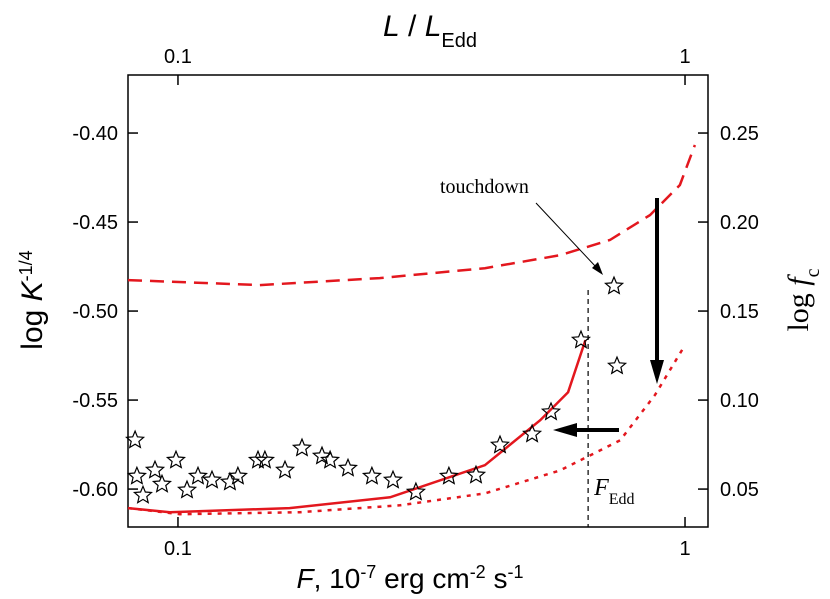 The width and height of the screenshot is (830, 599). What do you see at coordinates (813, 272) in the screenshot?
I see `y2-axis-title-part: c` at bounding box center [813, 272].